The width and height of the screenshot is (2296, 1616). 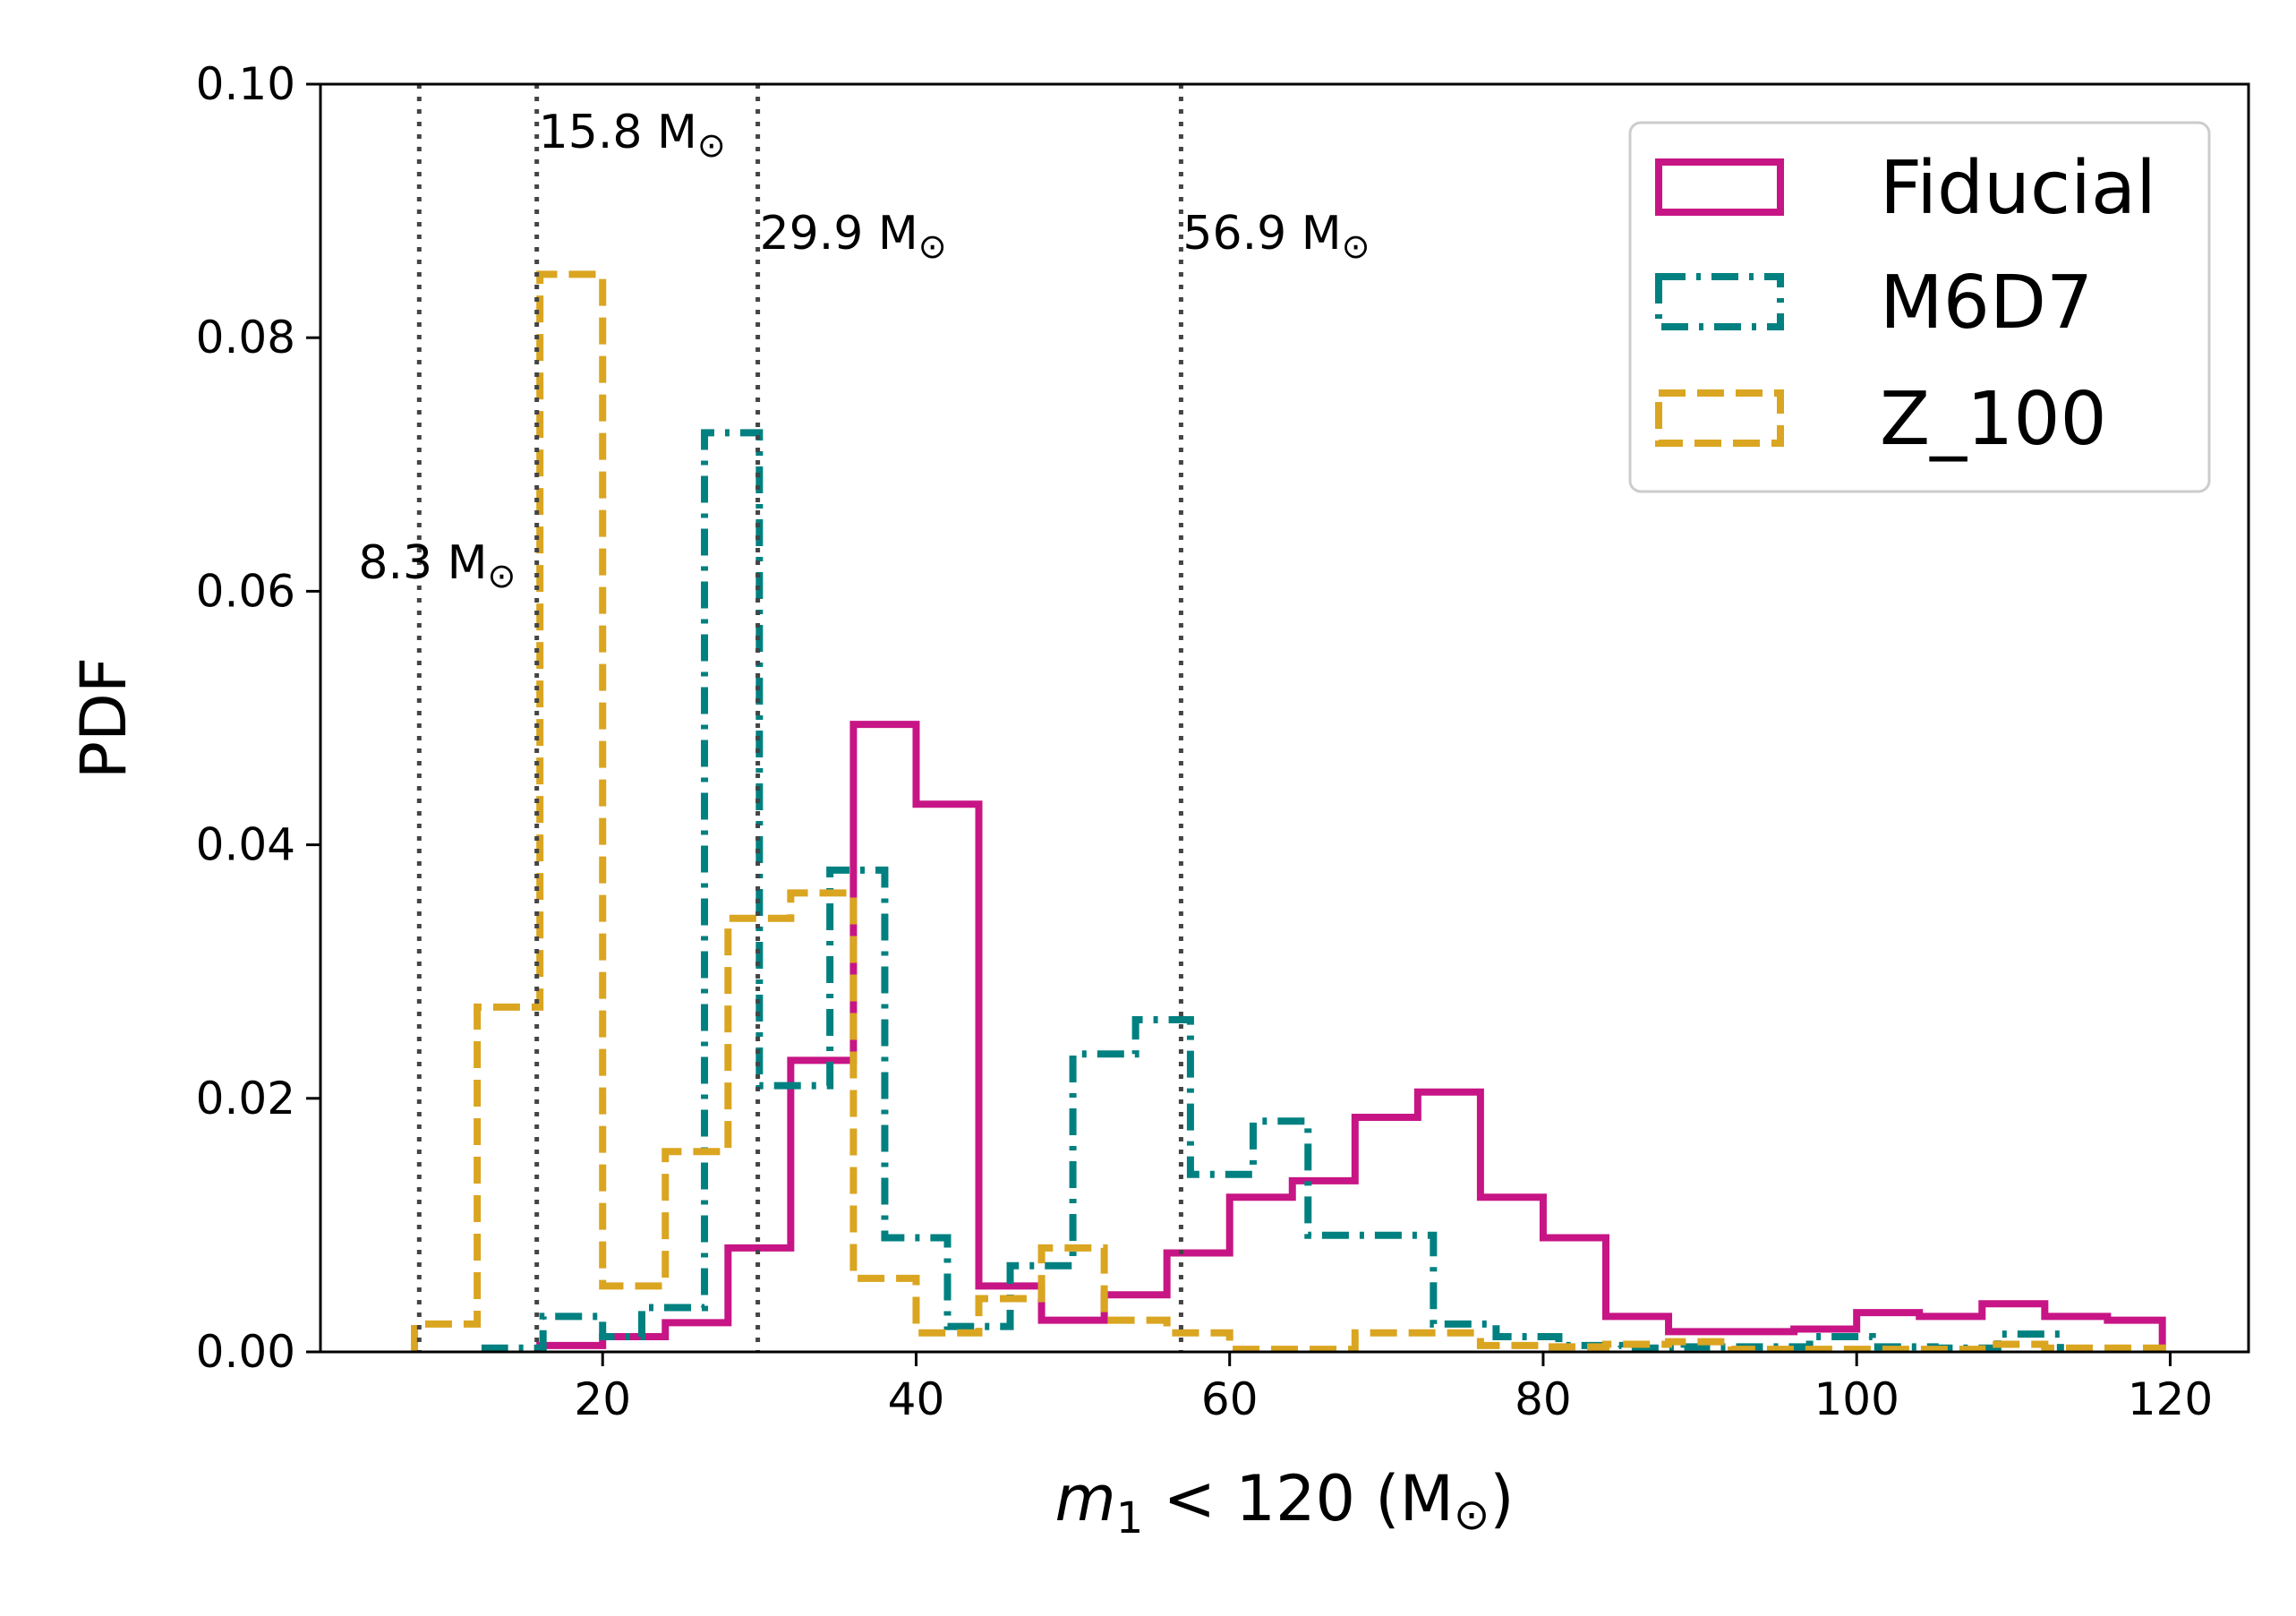 What do you see at coordinates (245, 1352) in the screenshot?
I see `y-tick-label-0: 0.00` at bounding box center [245, 1352].